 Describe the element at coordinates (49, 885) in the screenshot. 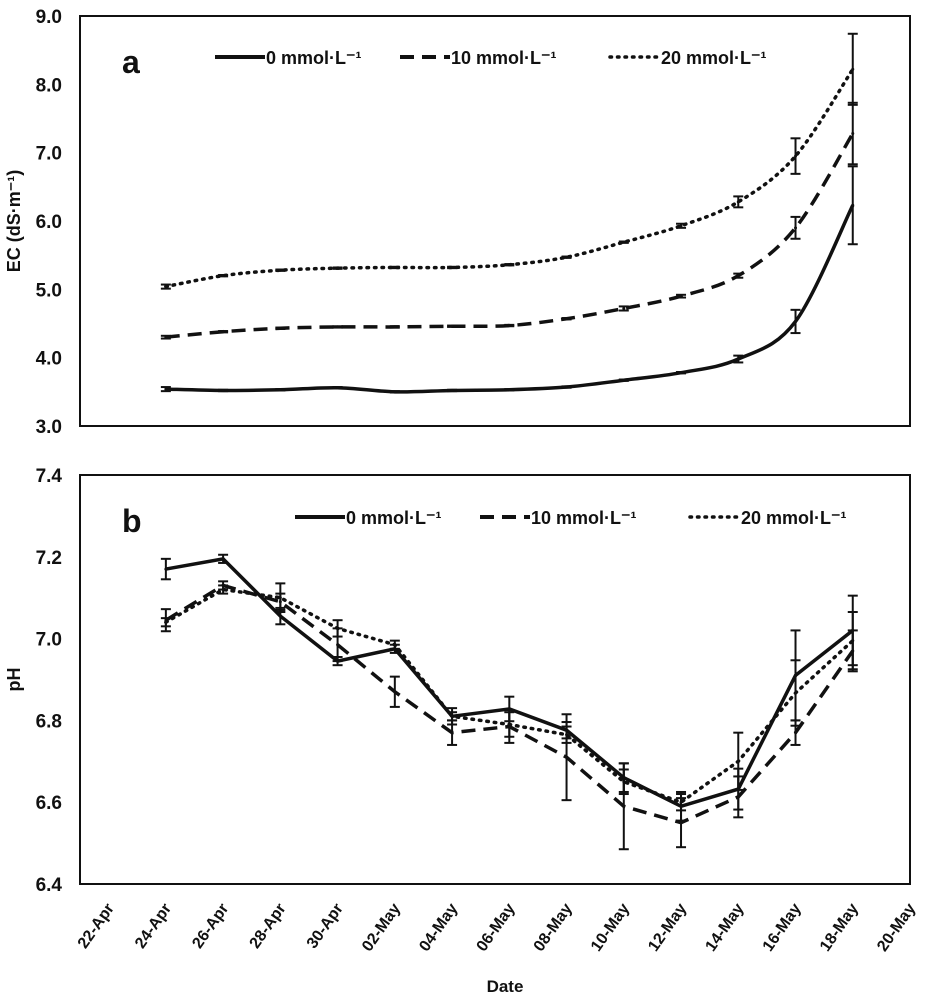

I see `y-tick-label: 6.4` at that location.